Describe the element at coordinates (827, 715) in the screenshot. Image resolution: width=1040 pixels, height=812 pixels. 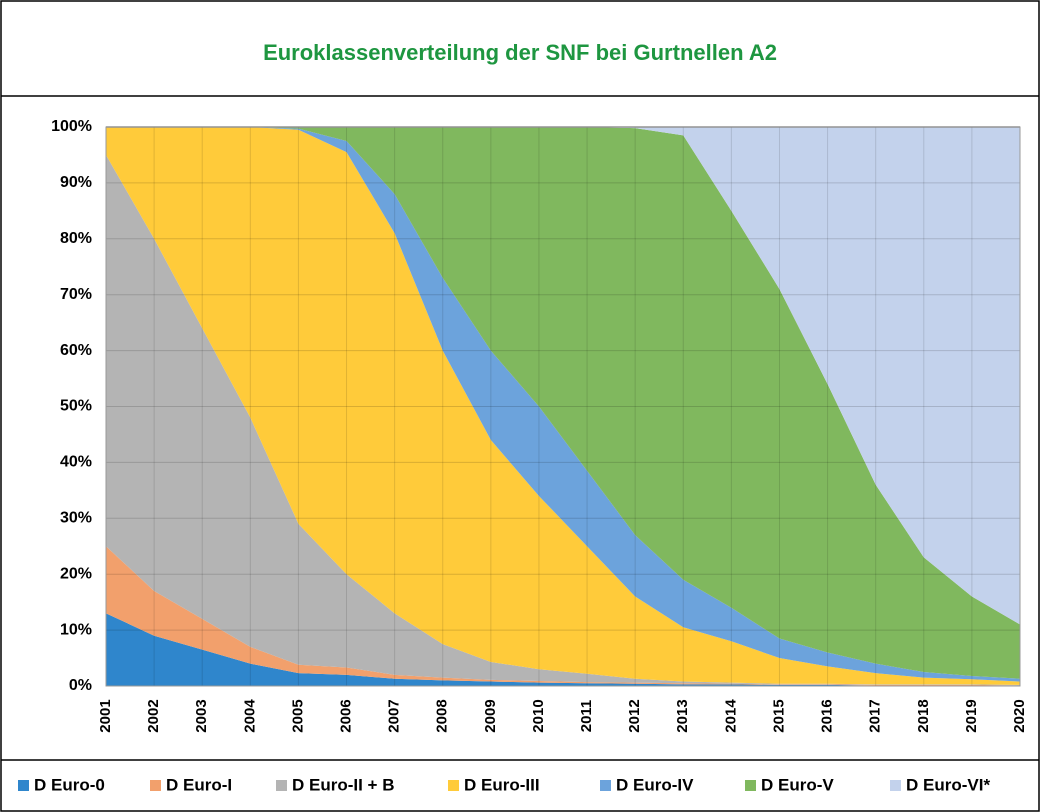
I see `x-tick-label: 2016` at that location.